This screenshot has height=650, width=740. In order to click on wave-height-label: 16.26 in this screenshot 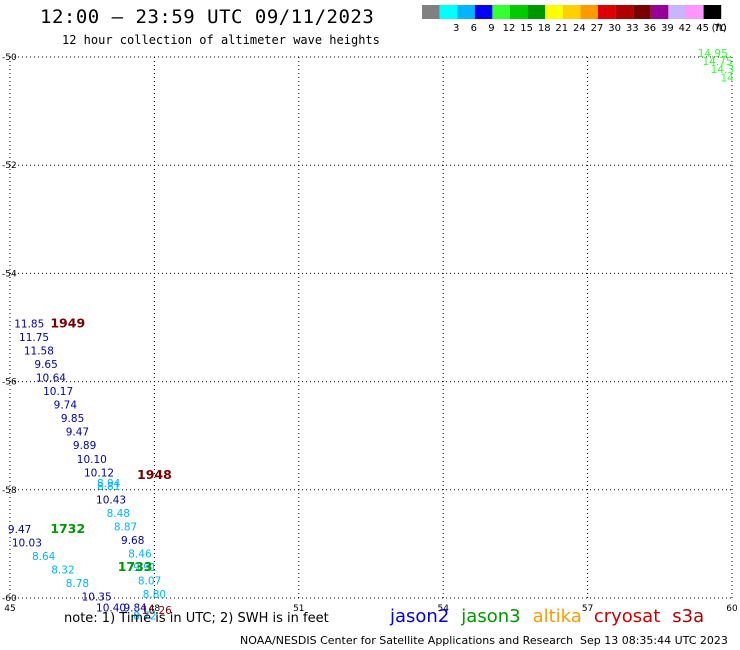, I will do `click(157, 611)`.